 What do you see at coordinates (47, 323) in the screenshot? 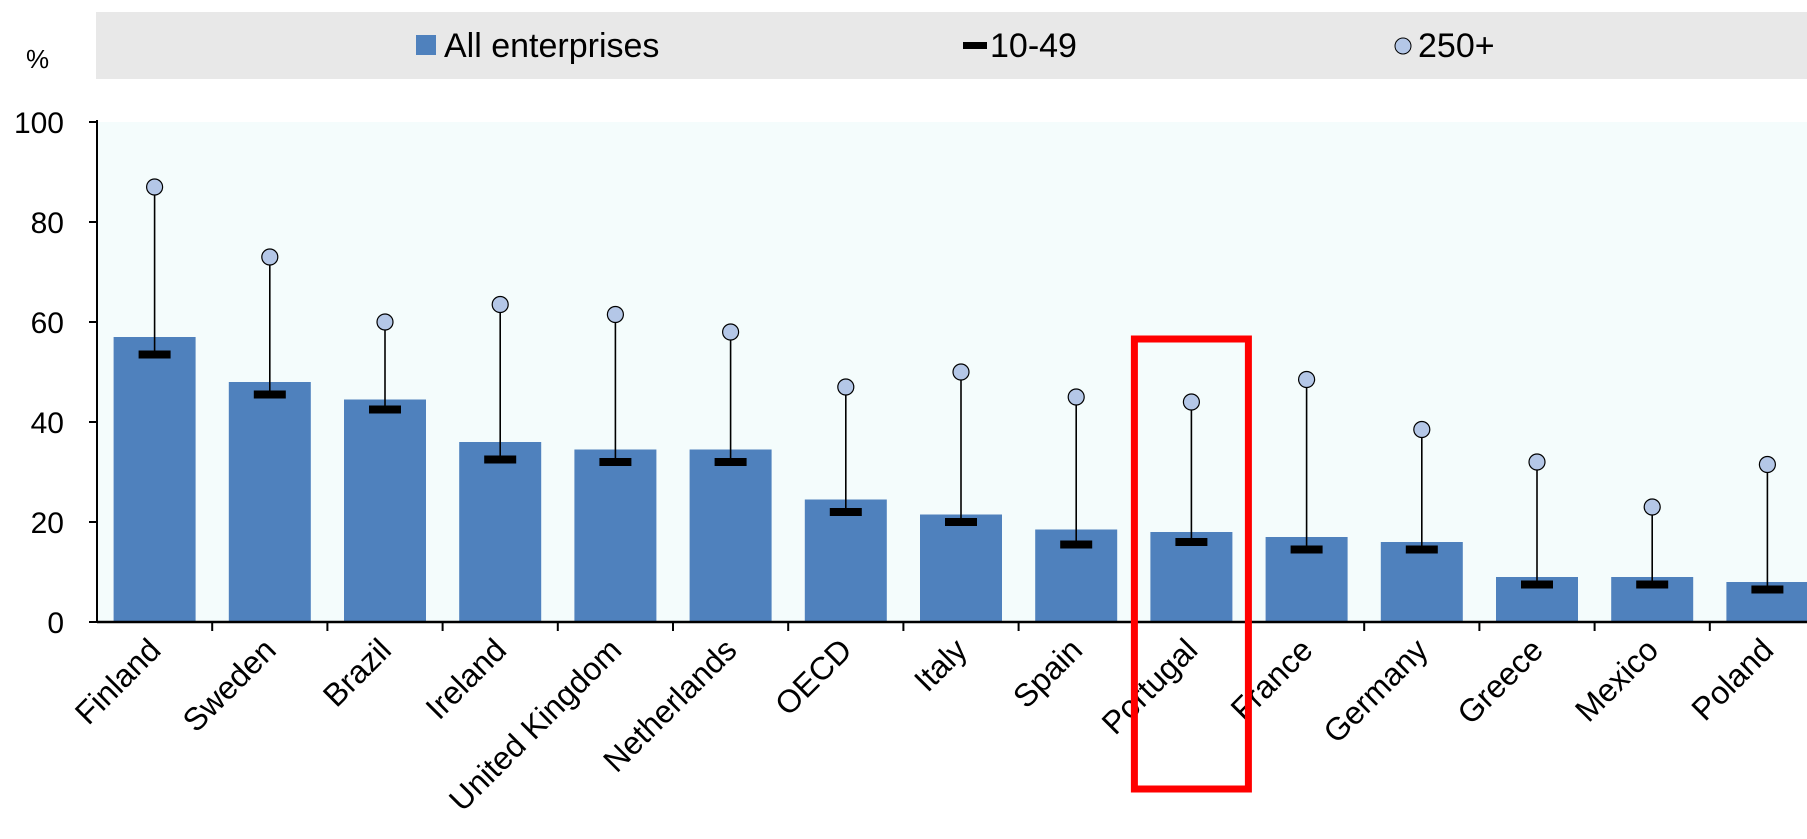
I see `y-tick-label: 60` at bounding box center [47, 323].